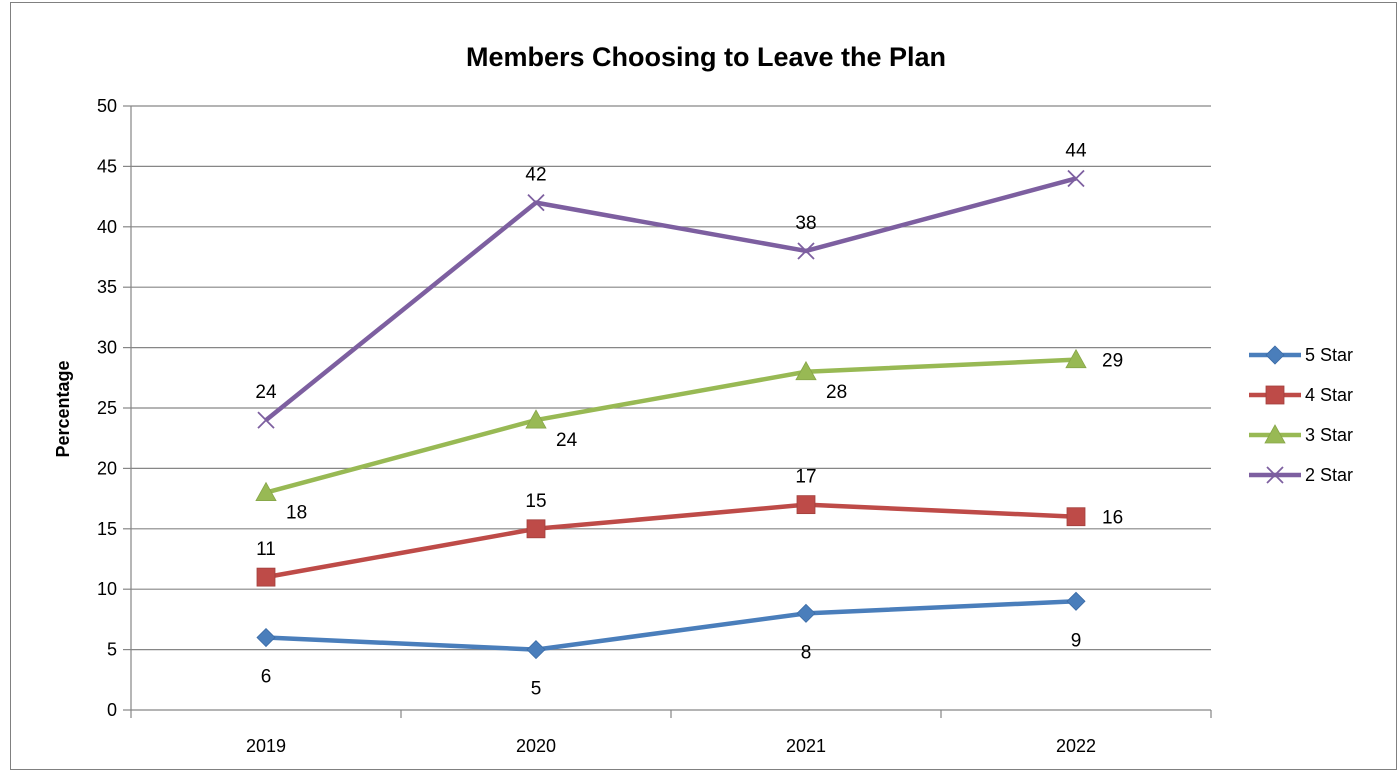 This screenshot has height=772, width=1400. I want to click on marker-2-star-2020, so click(536, 203).